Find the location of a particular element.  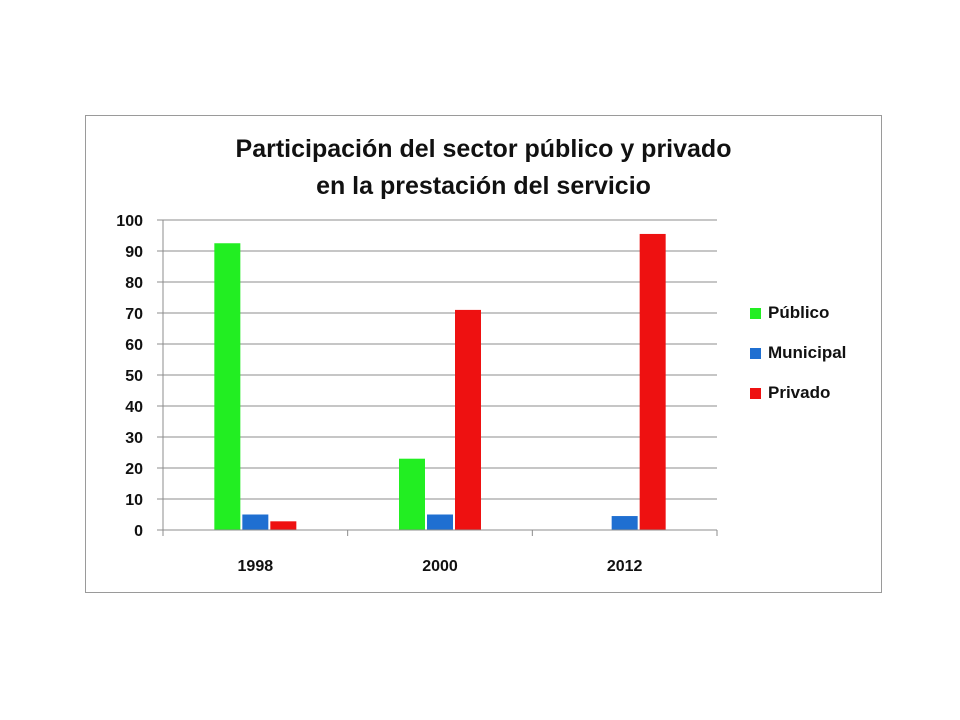

y-tick-label: 10 is located at coordinates (134, 500).